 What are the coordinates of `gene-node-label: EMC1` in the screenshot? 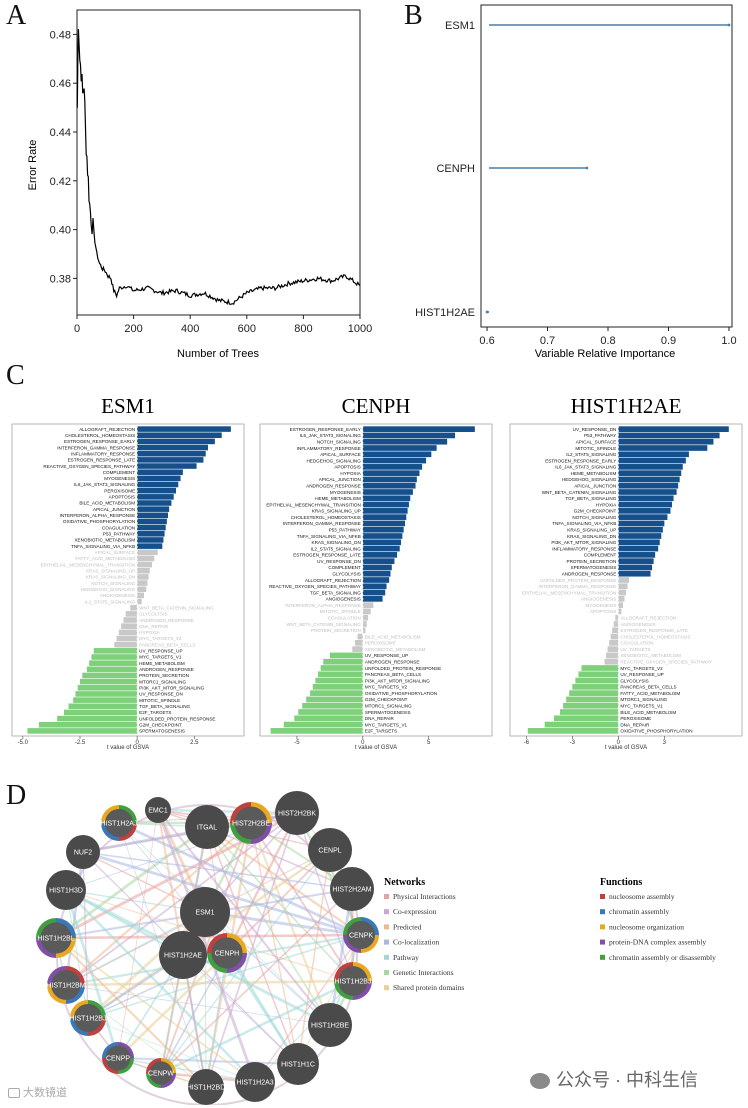 It's located at (158, 811).